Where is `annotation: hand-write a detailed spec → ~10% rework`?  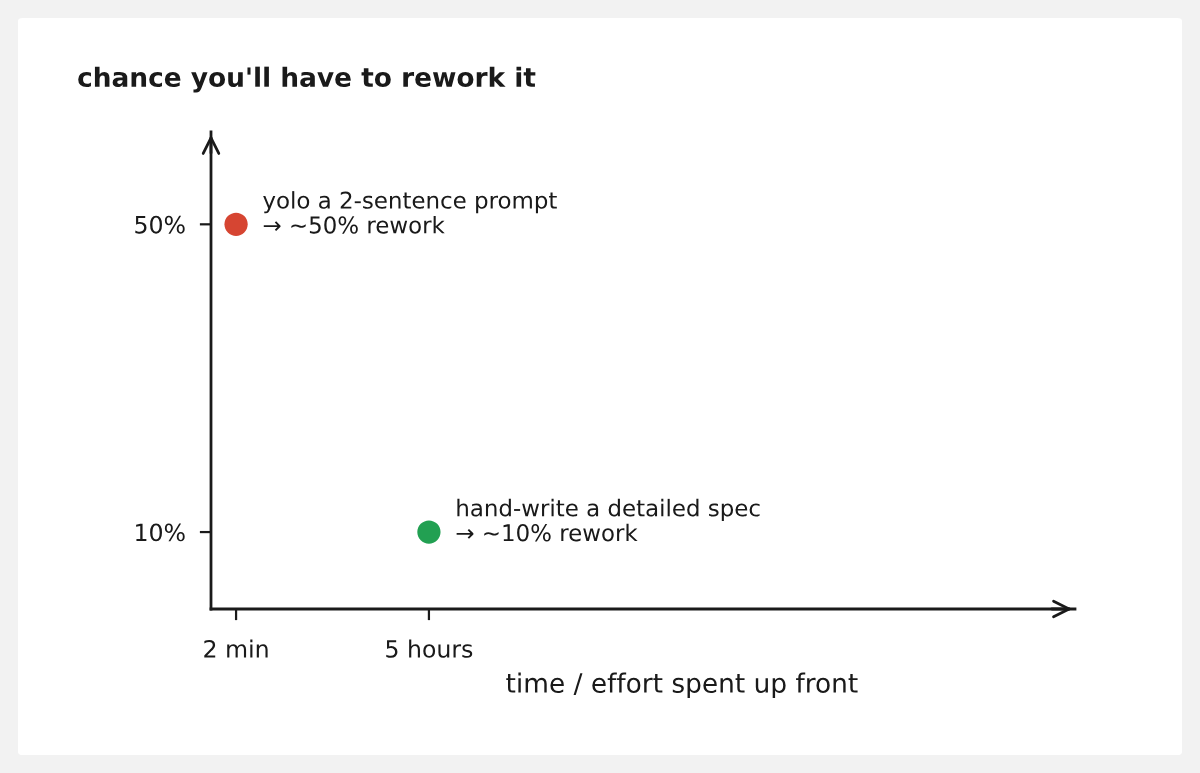 annotation: hand-write a detailed spec → ~10% rework is located at coordinates (608, 520).